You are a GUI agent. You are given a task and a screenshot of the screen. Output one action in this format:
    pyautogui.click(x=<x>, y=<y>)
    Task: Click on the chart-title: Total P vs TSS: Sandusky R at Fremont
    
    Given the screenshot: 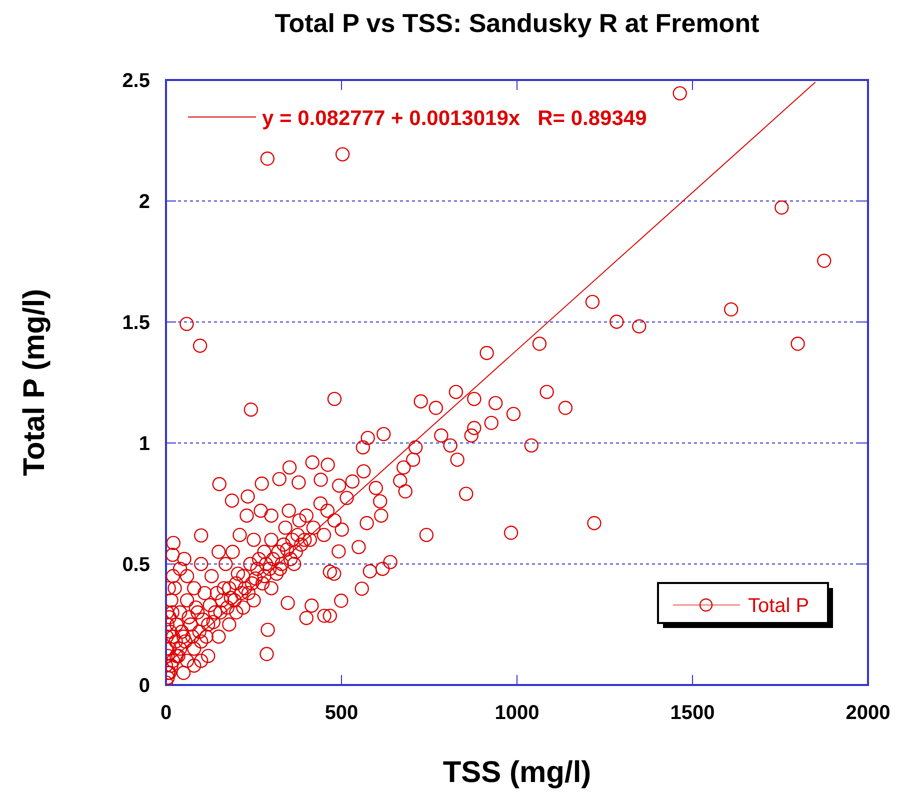 What is the action you would take?
    pyautogui.click(x=517, y=23)
    